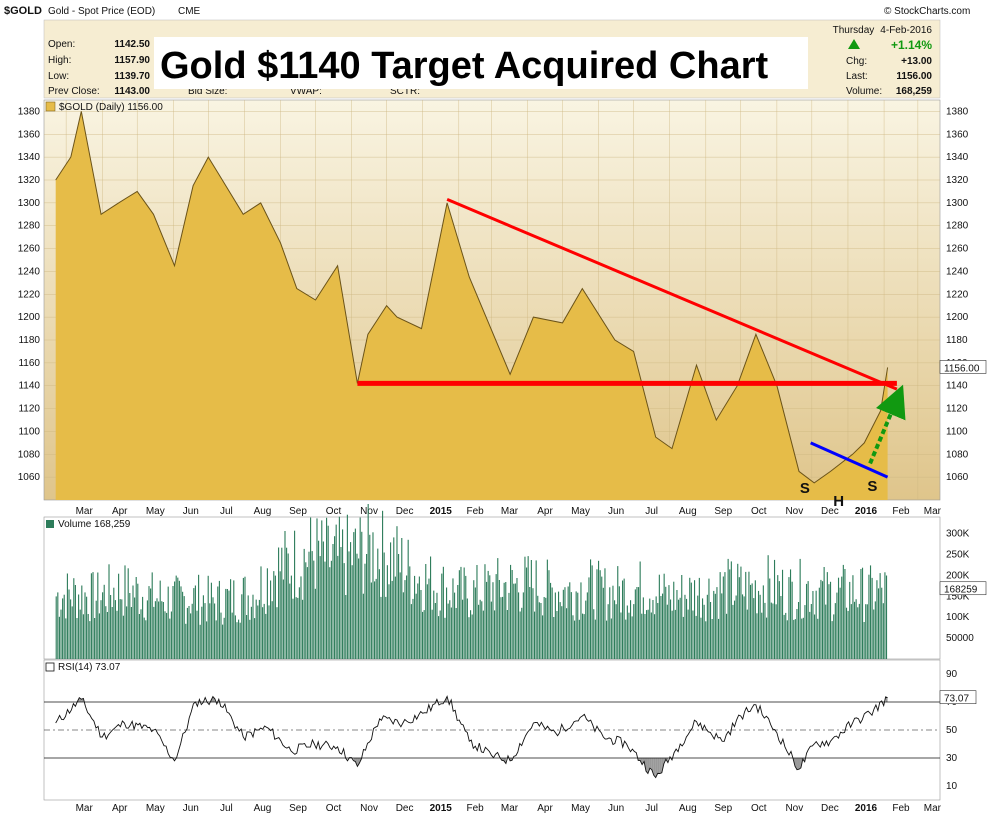  Describe the element at coordinates (191, 511) in the screenshot. I see `price-x-tick: Jun` at that location.